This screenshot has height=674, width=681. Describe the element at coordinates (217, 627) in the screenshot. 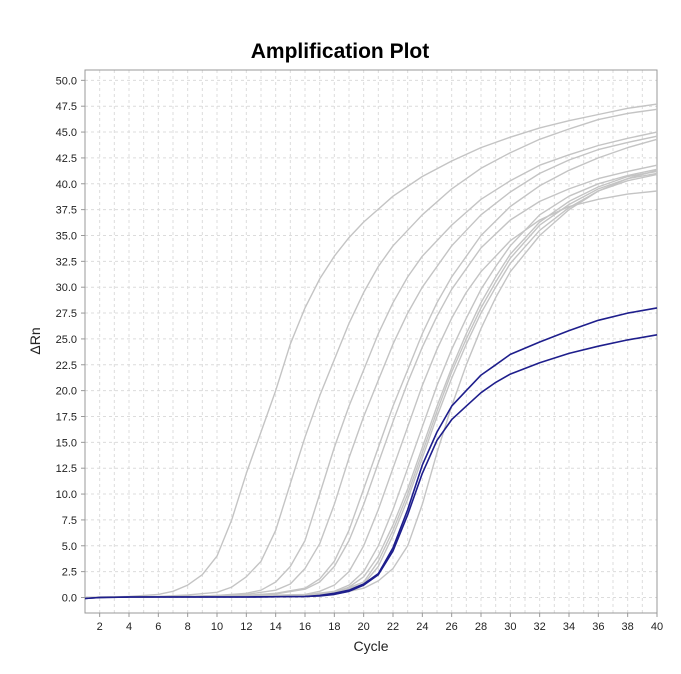

I see `x-tick-label: 10` at that location.